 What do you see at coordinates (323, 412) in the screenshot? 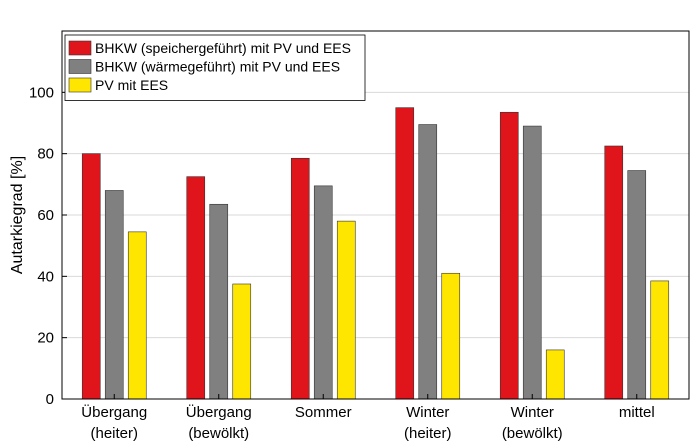
I see `x-tick-label: Sommer` at bounding box center [323, 412].